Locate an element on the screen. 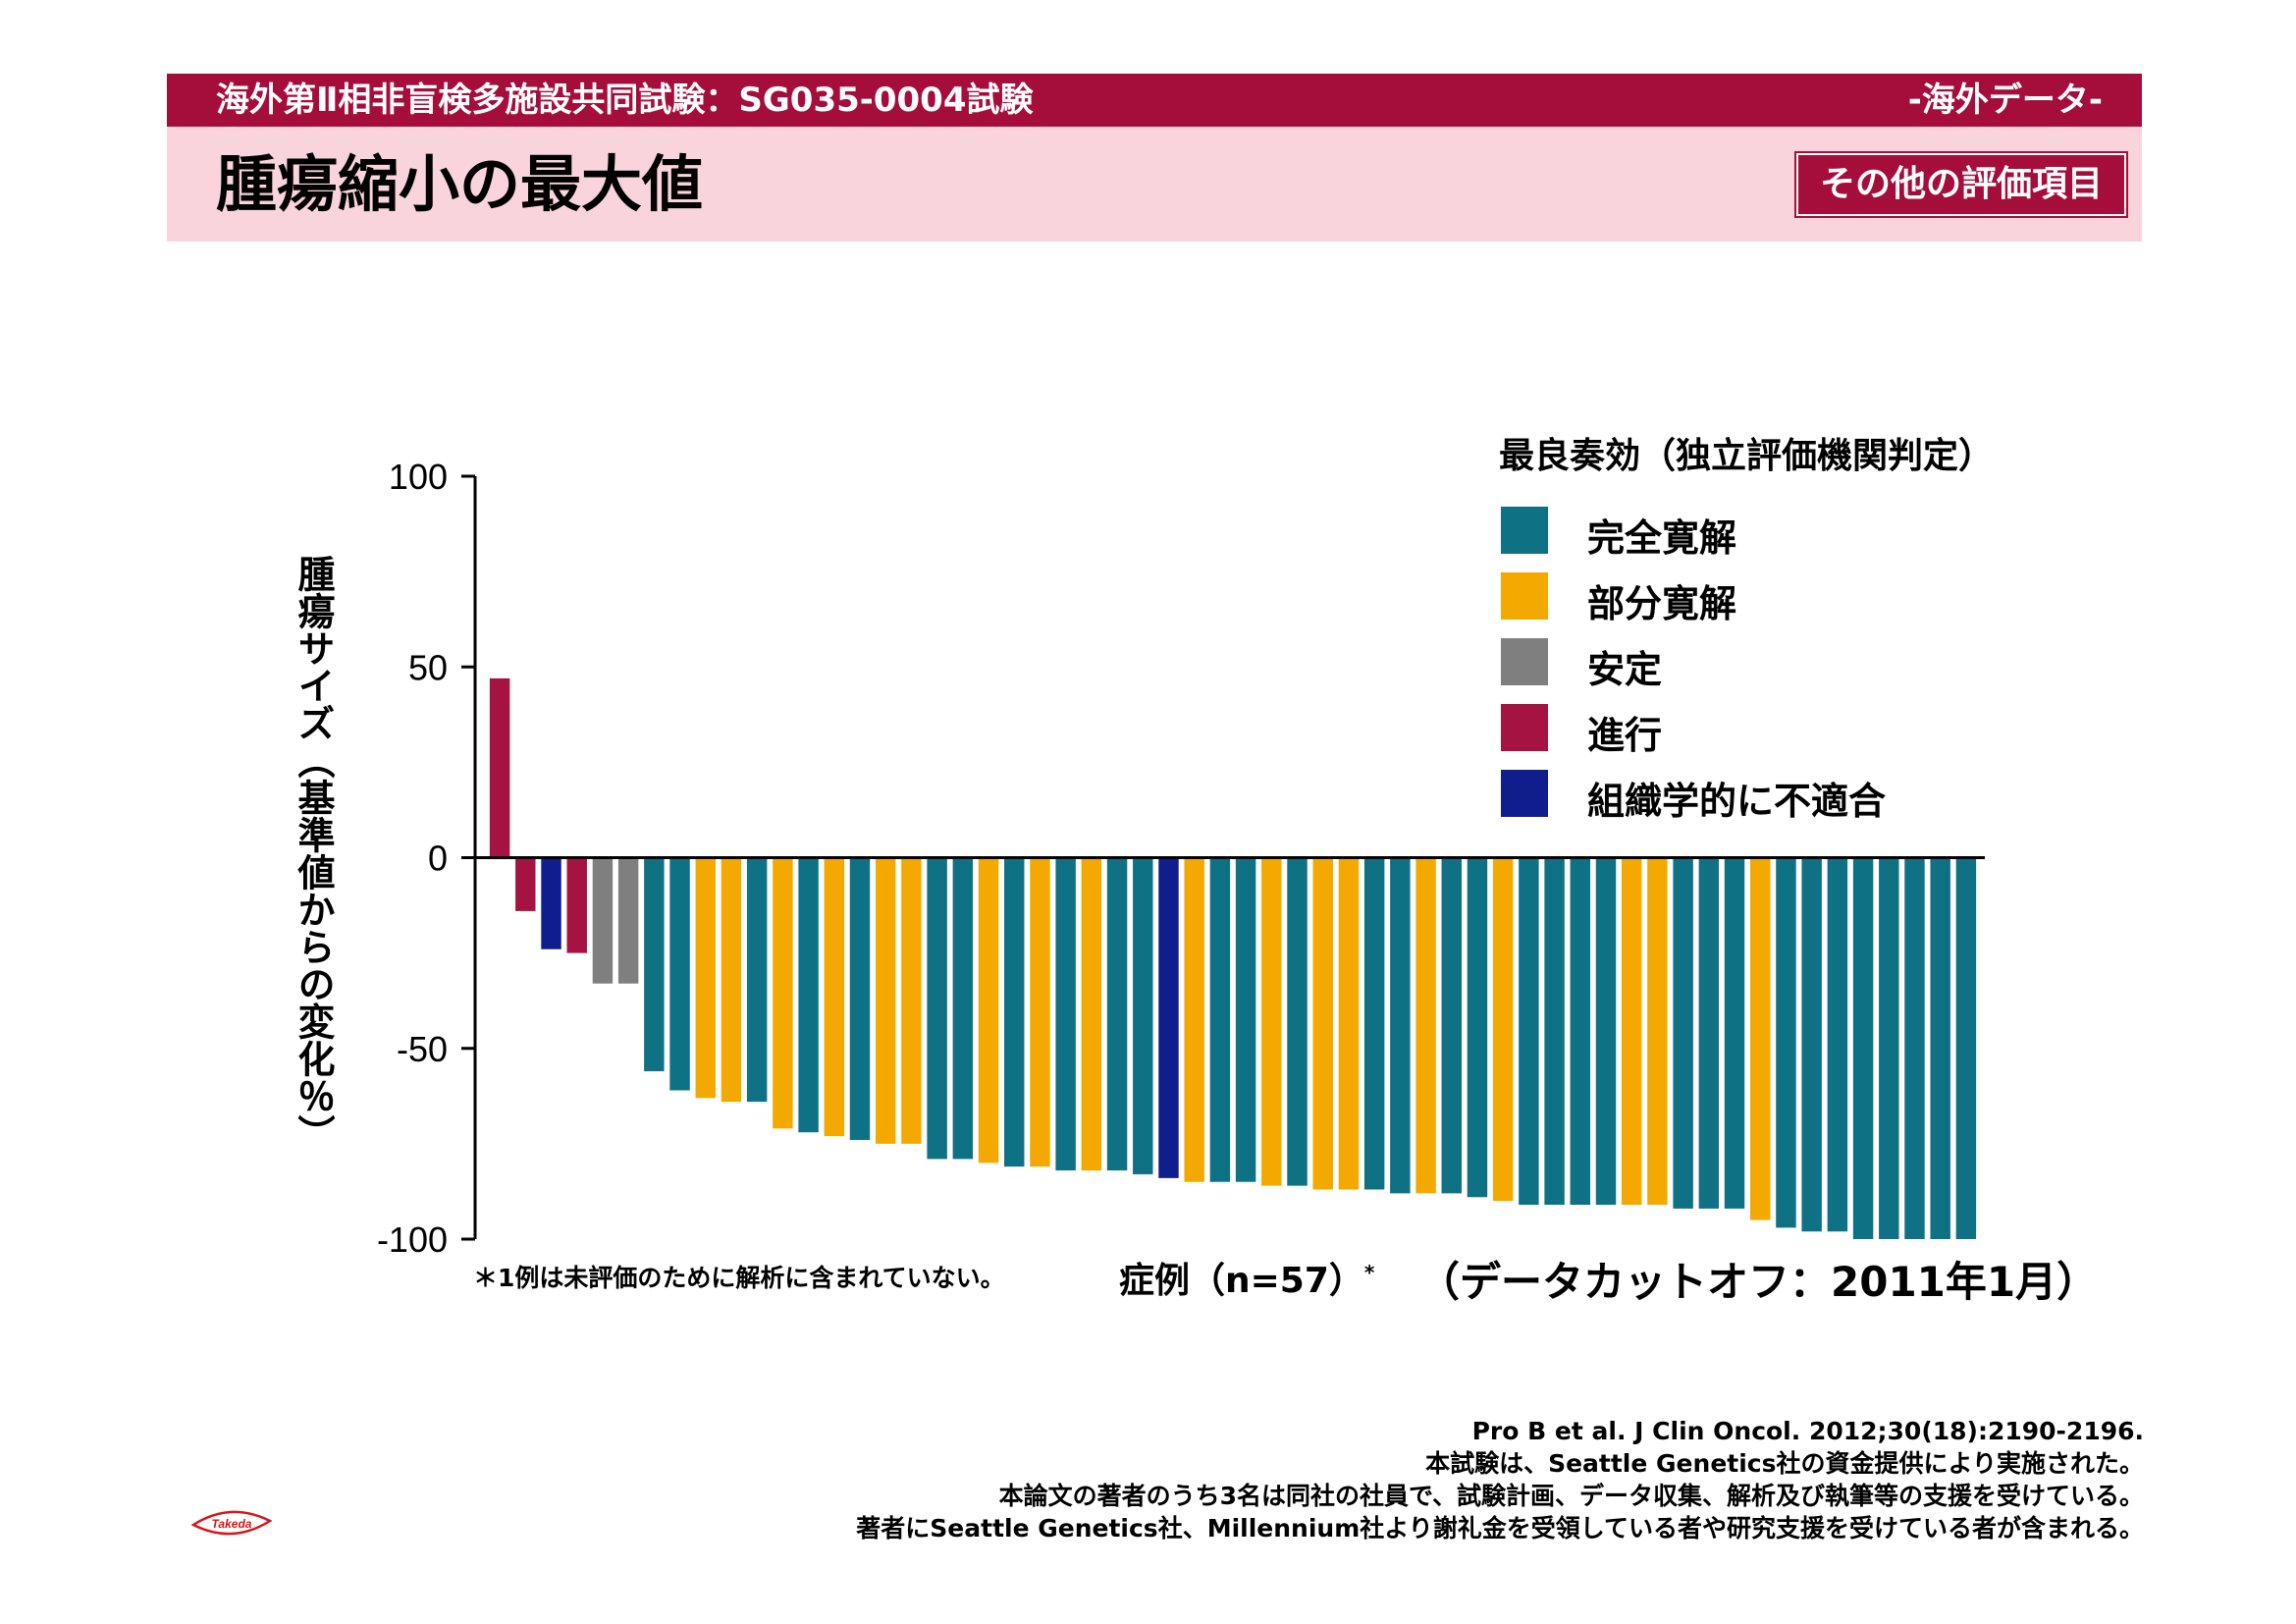 This screenshot has width=2296, height=1624. legend-label-pr: 部分寛解 is located at coordinates (1662, 603).